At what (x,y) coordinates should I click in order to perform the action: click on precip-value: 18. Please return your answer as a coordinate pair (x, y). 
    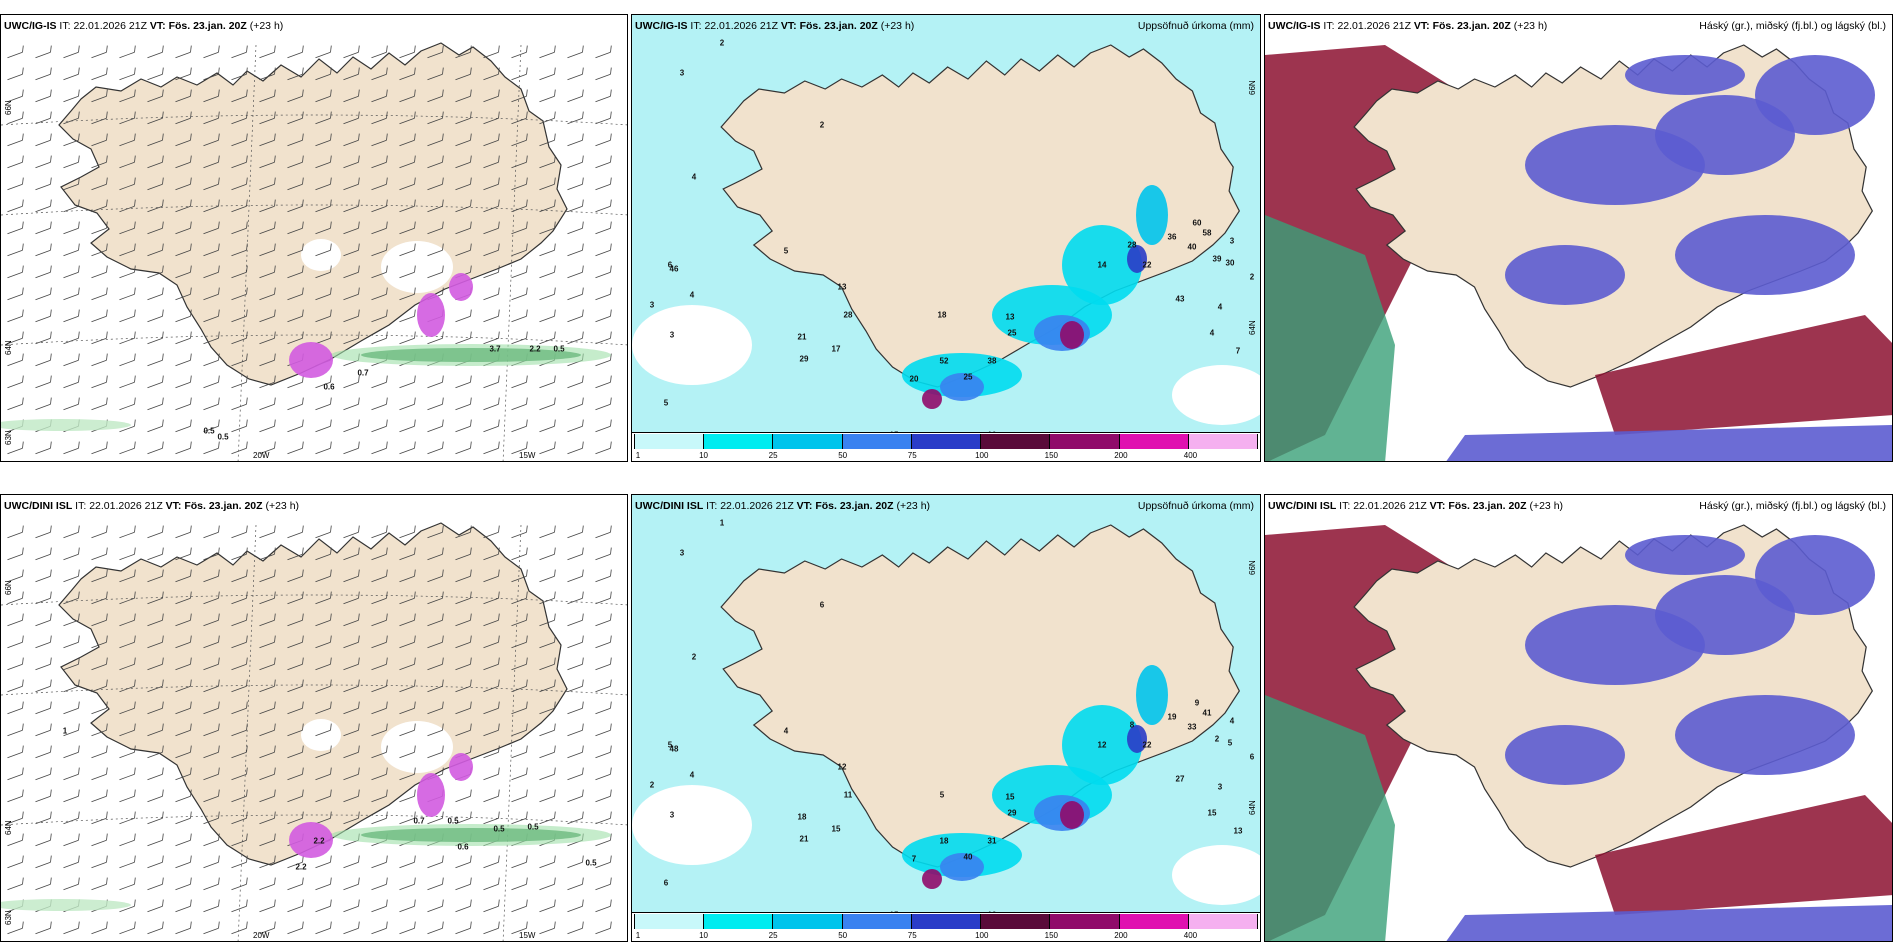
    Looking at the image, I should click on (944, 841).